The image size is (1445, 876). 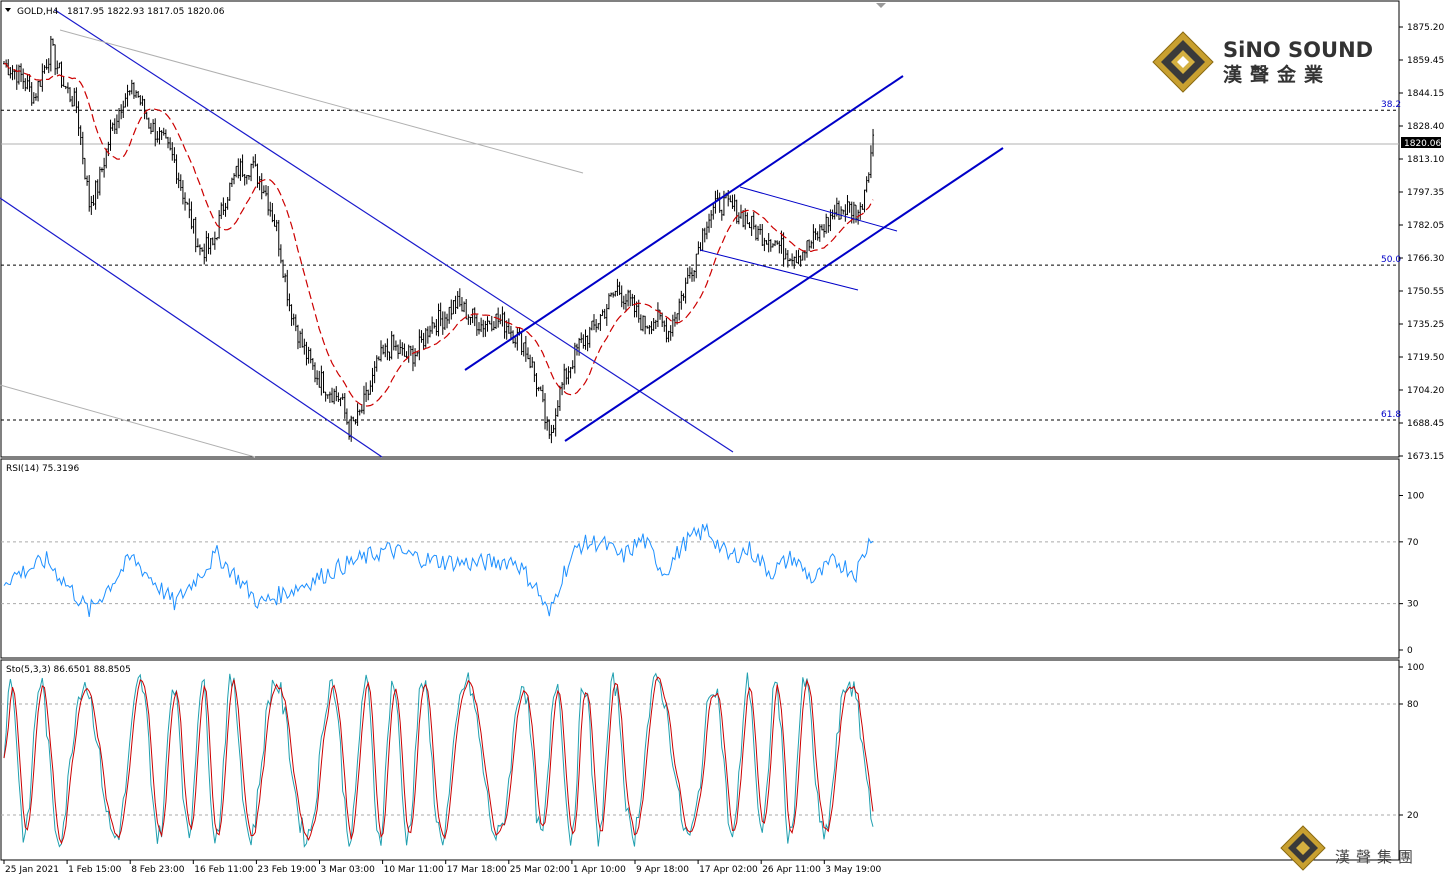 I want to click on time-tick-label: 3 Mar 03:00, so click(x=348, y=870).